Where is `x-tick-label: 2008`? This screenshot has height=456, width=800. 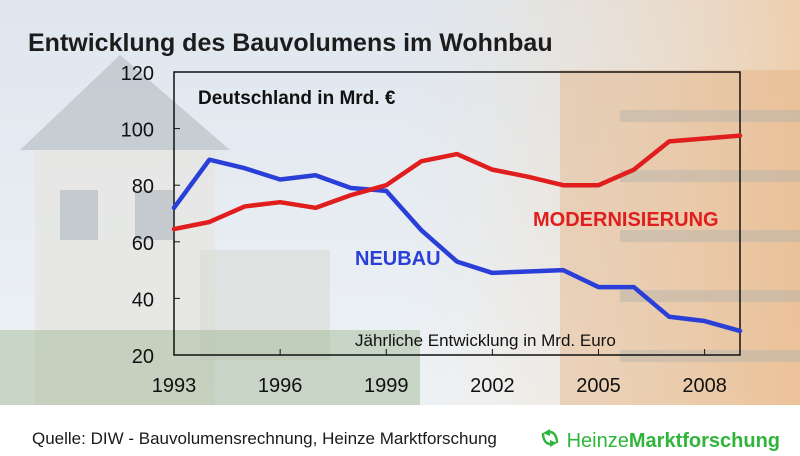
x-tick-label: 2008 is located at coordinates (704, 386).